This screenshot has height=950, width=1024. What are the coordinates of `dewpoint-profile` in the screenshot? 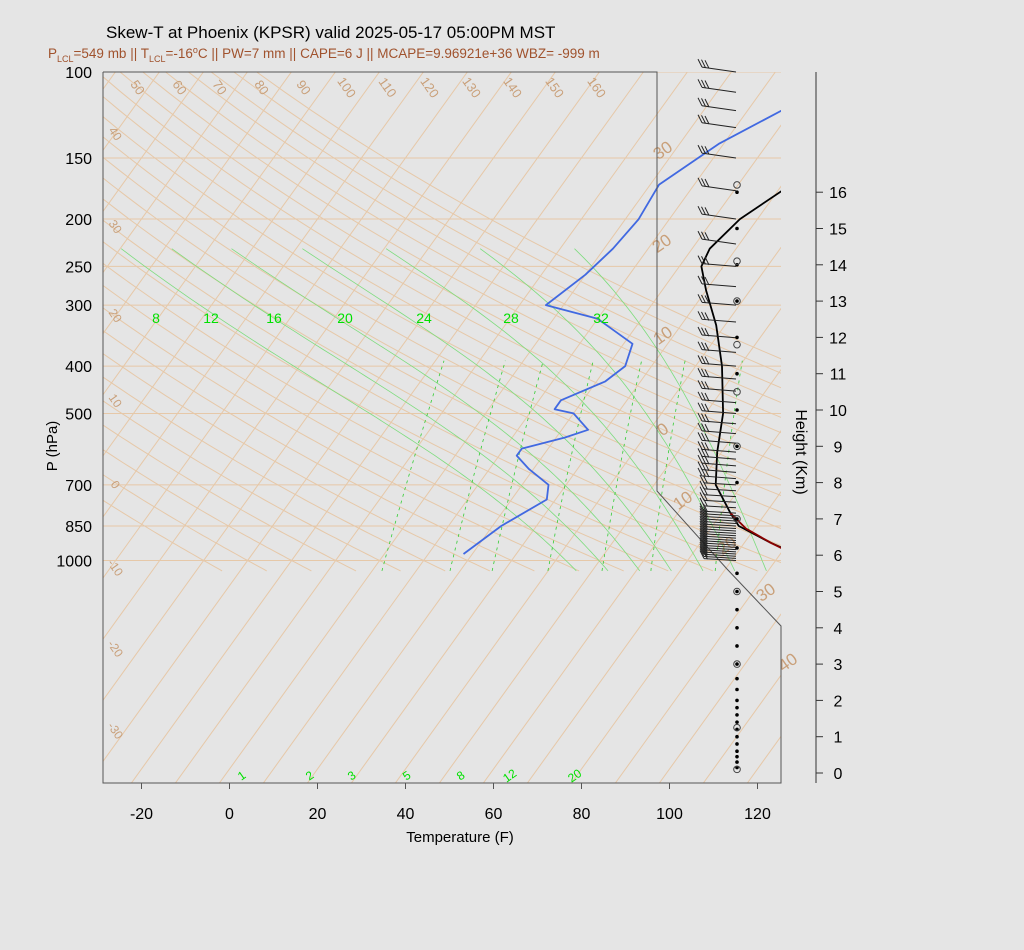 It's located at (621, 332).